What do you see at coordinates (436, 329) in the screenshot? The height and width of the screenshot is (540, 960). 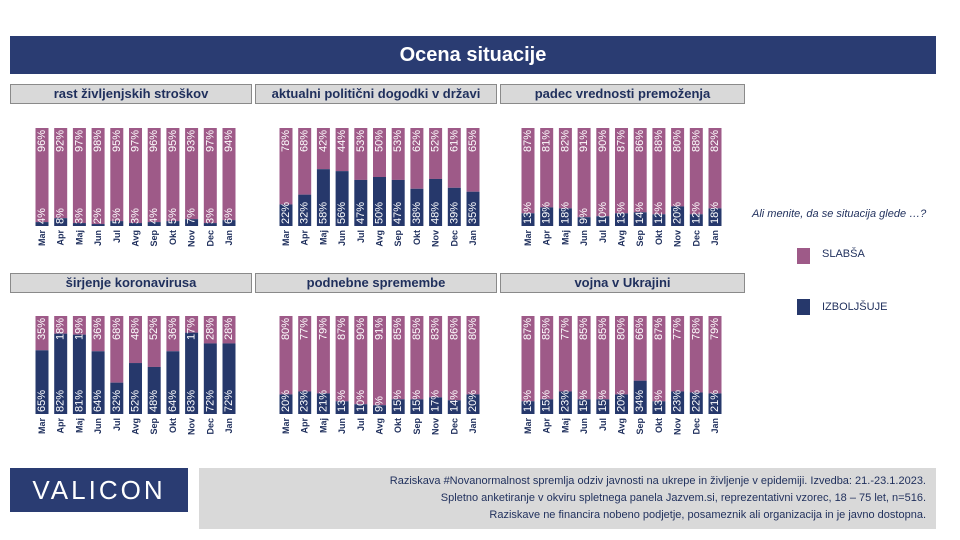 I see `data-label-slabsa: 83%` at bounding box center [436, 329].